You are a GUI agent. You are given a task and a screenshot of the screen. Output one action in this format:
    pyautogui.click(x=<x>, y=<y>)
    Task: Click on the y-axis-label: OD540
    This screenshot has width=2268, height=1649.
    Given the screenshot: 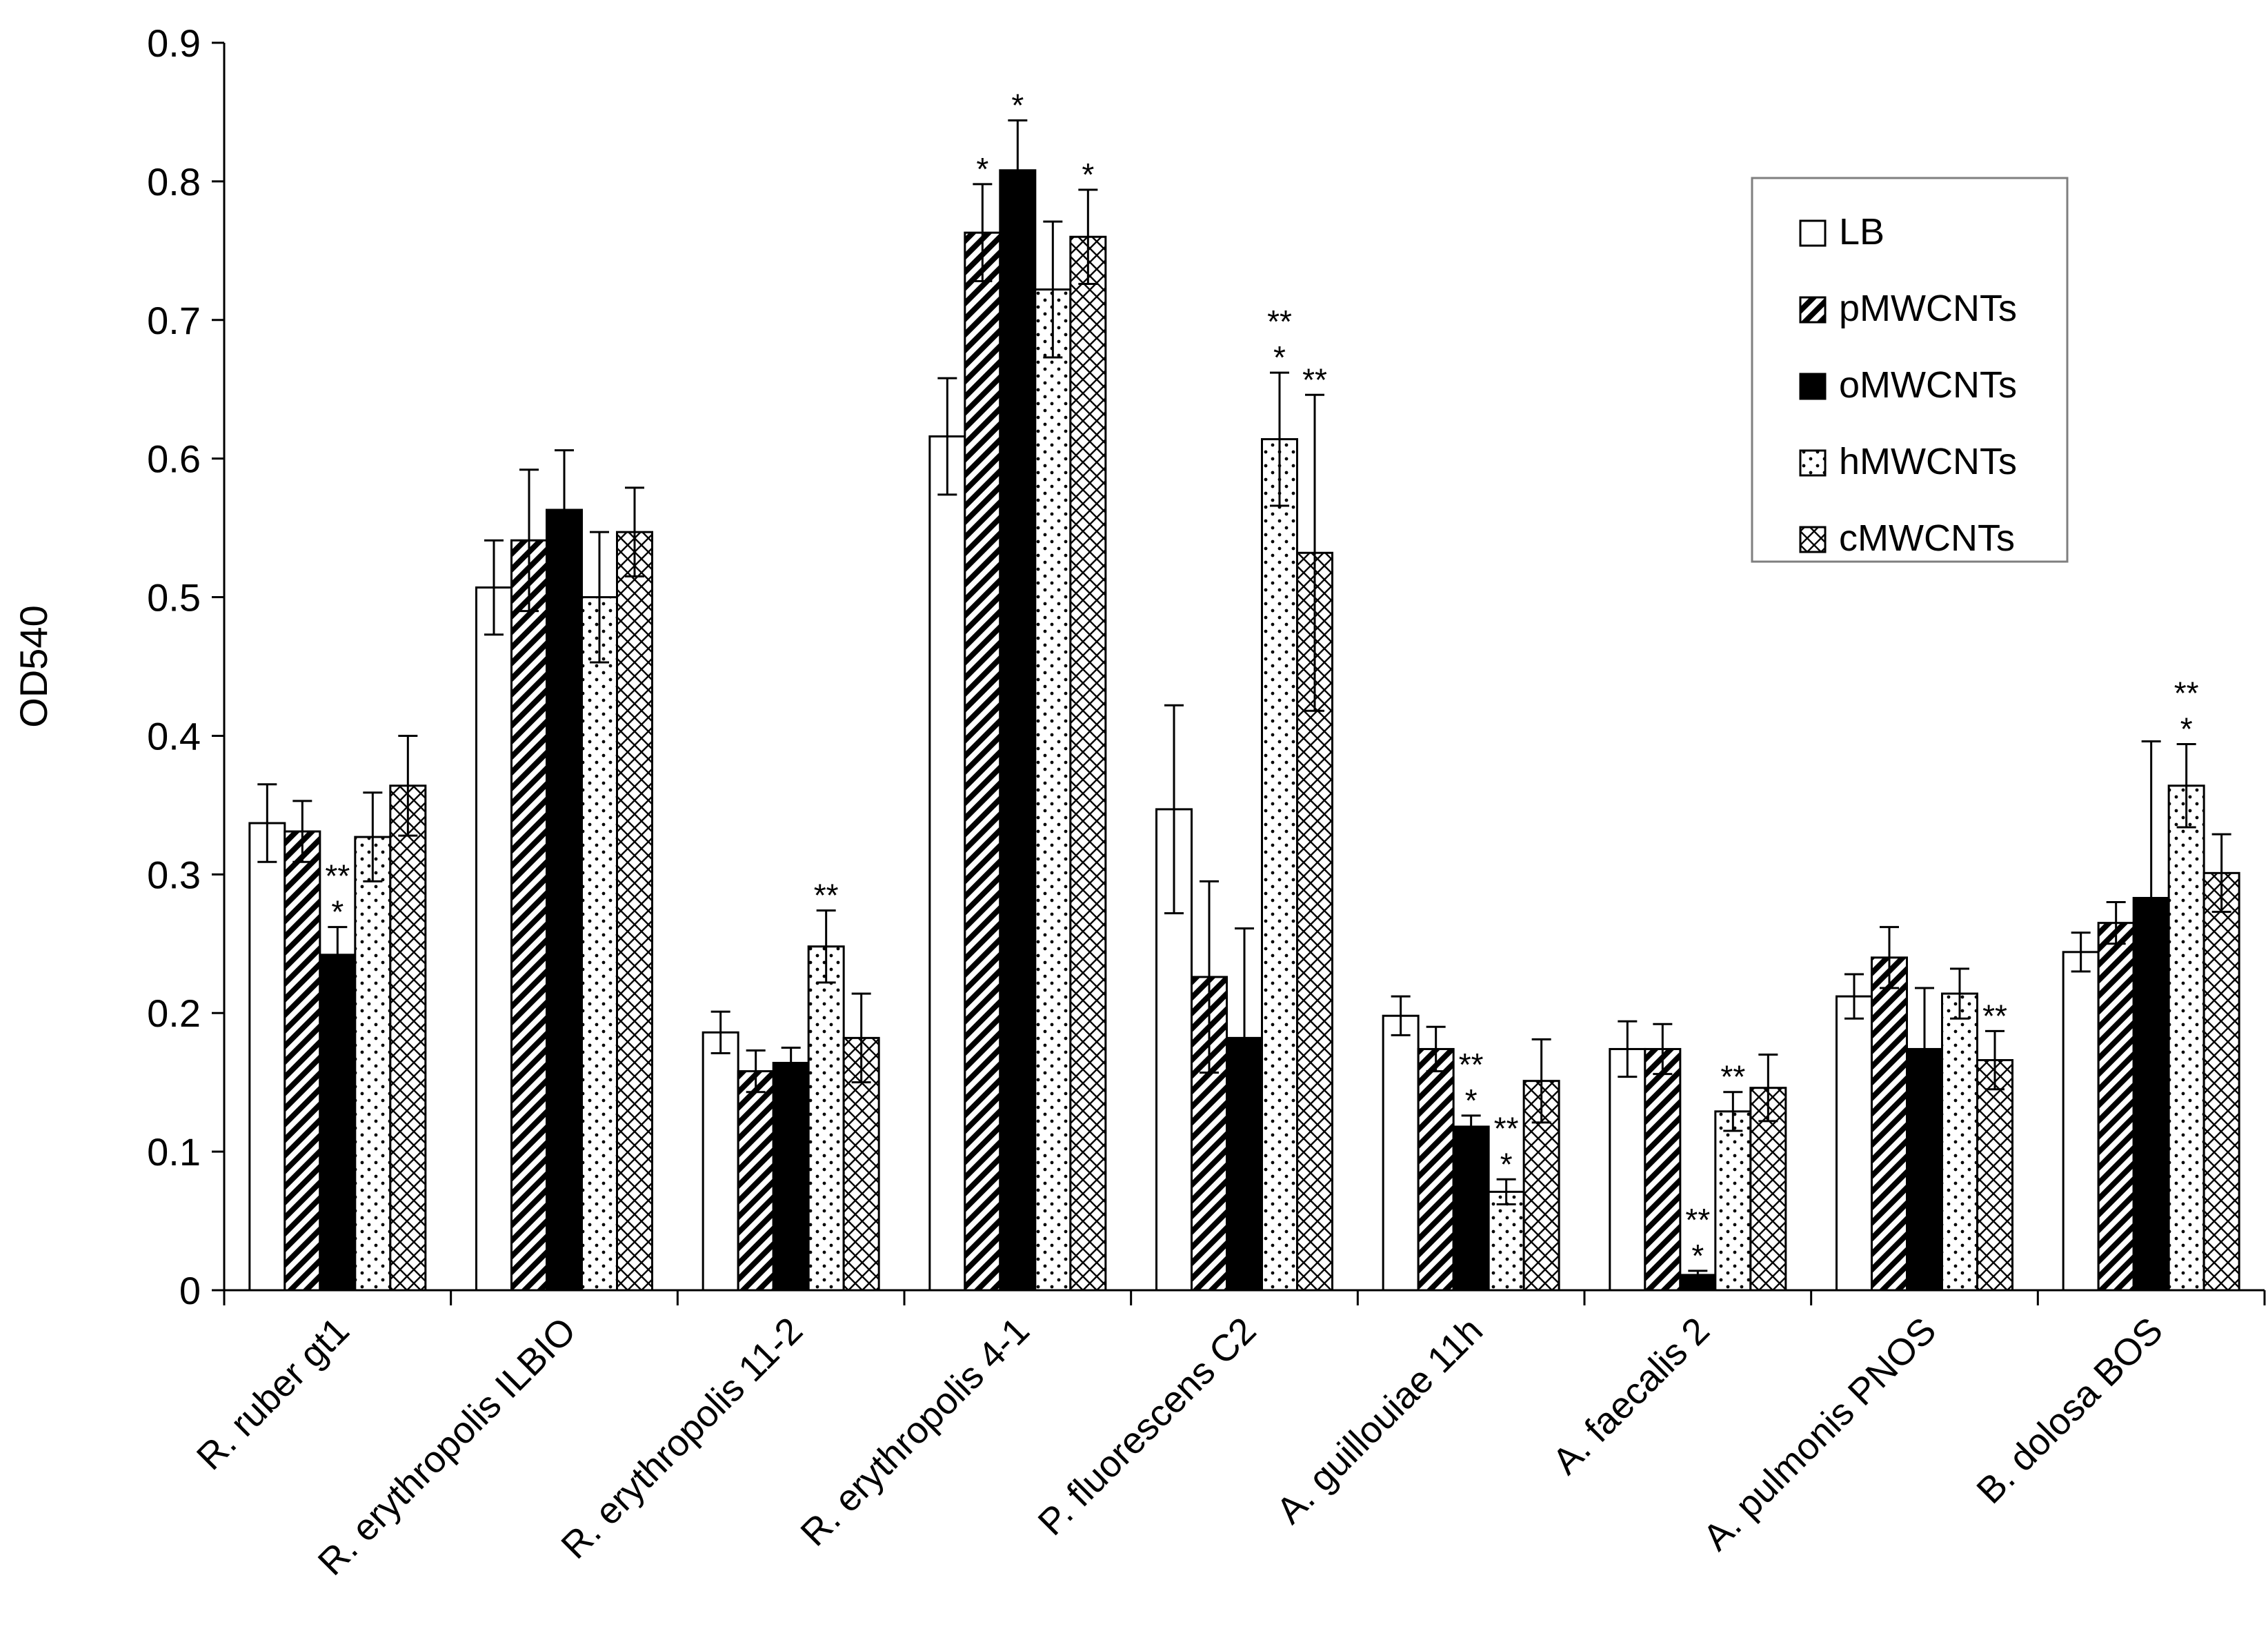 What is the action you would take?
    pyautogui.click(x=33, y=666)
    